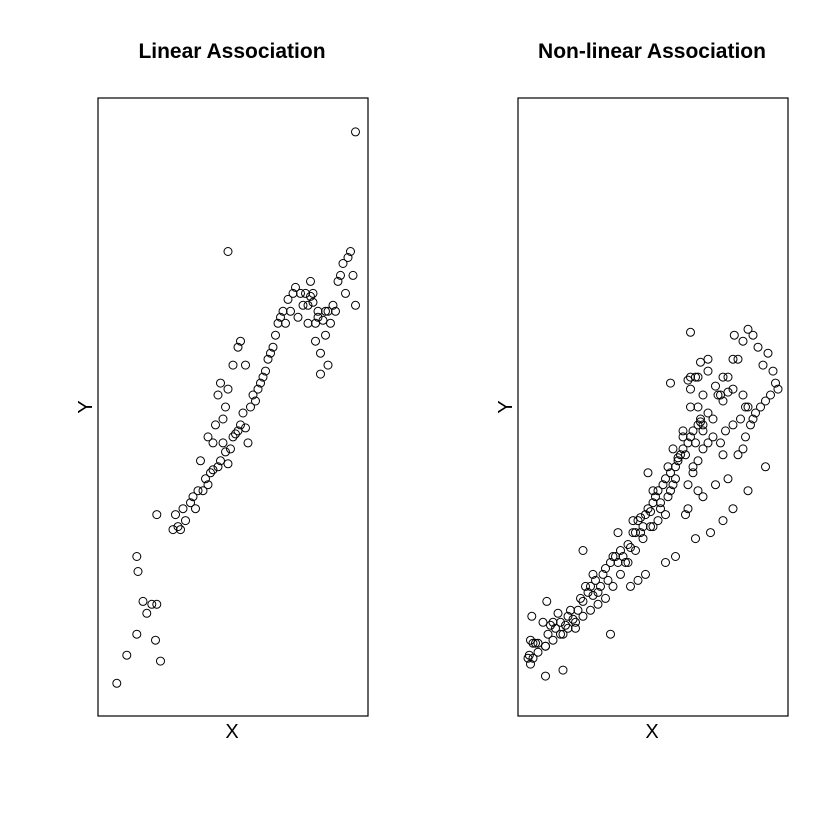 The height and width of the screenshot is (840, 840). What do you see at coordinates (651, 732) in the screenshot?
I see `x-axis-label: X` at bounding box center [651, 732].